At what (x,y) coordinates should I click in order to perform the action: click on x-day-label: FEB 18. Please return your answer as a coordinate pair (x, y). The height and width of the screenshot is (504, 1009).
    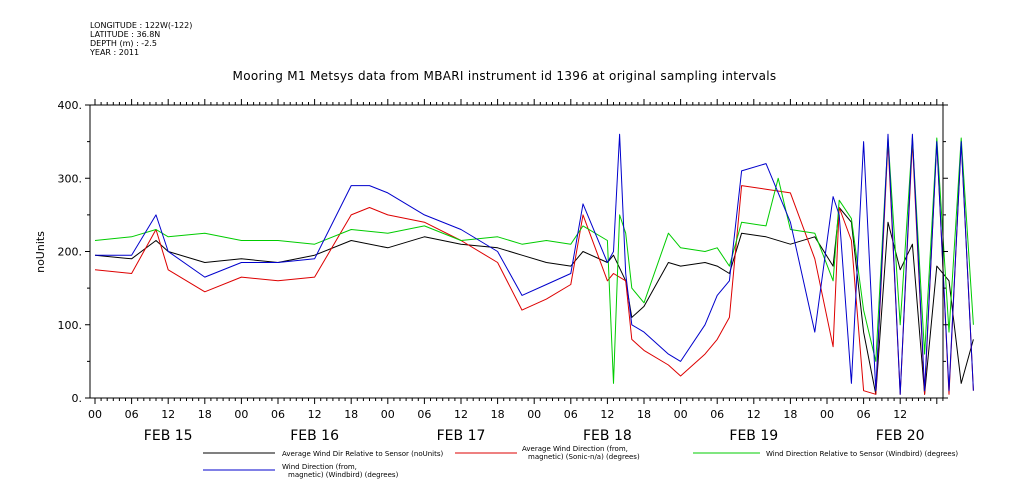
    Looking at the image, I should click on (607, 436).